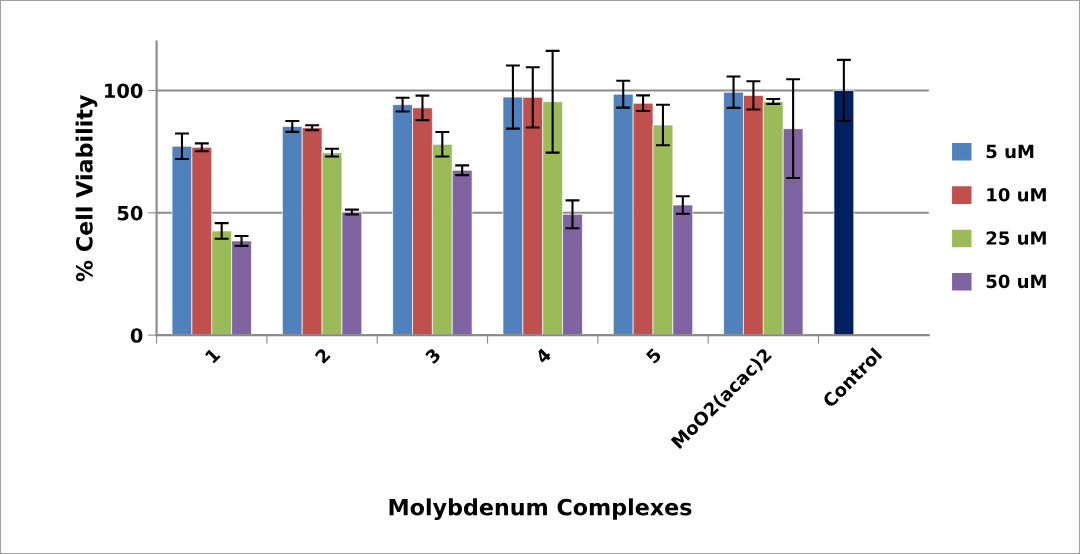 The image size is (1080, 554). Describe the element at coordinates (136, 335) in the screenshot. I see `y-tick-label: 0` at that location.